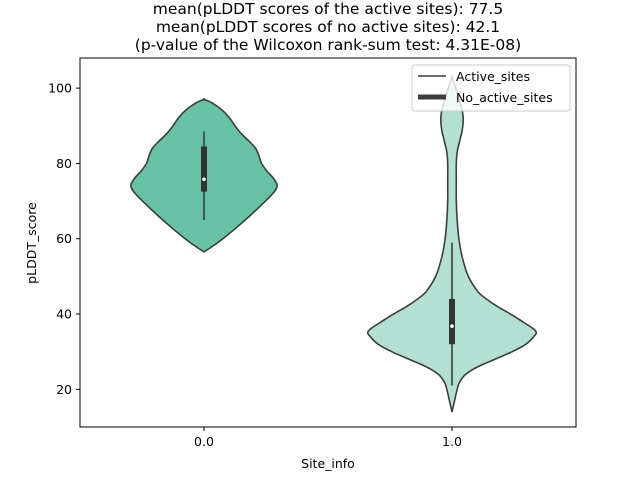 Image resolution: width=640 pixels, height=480 pixels. I want to click on y-axis-ticks: 20 40 60 80 100, so click(64, 239).